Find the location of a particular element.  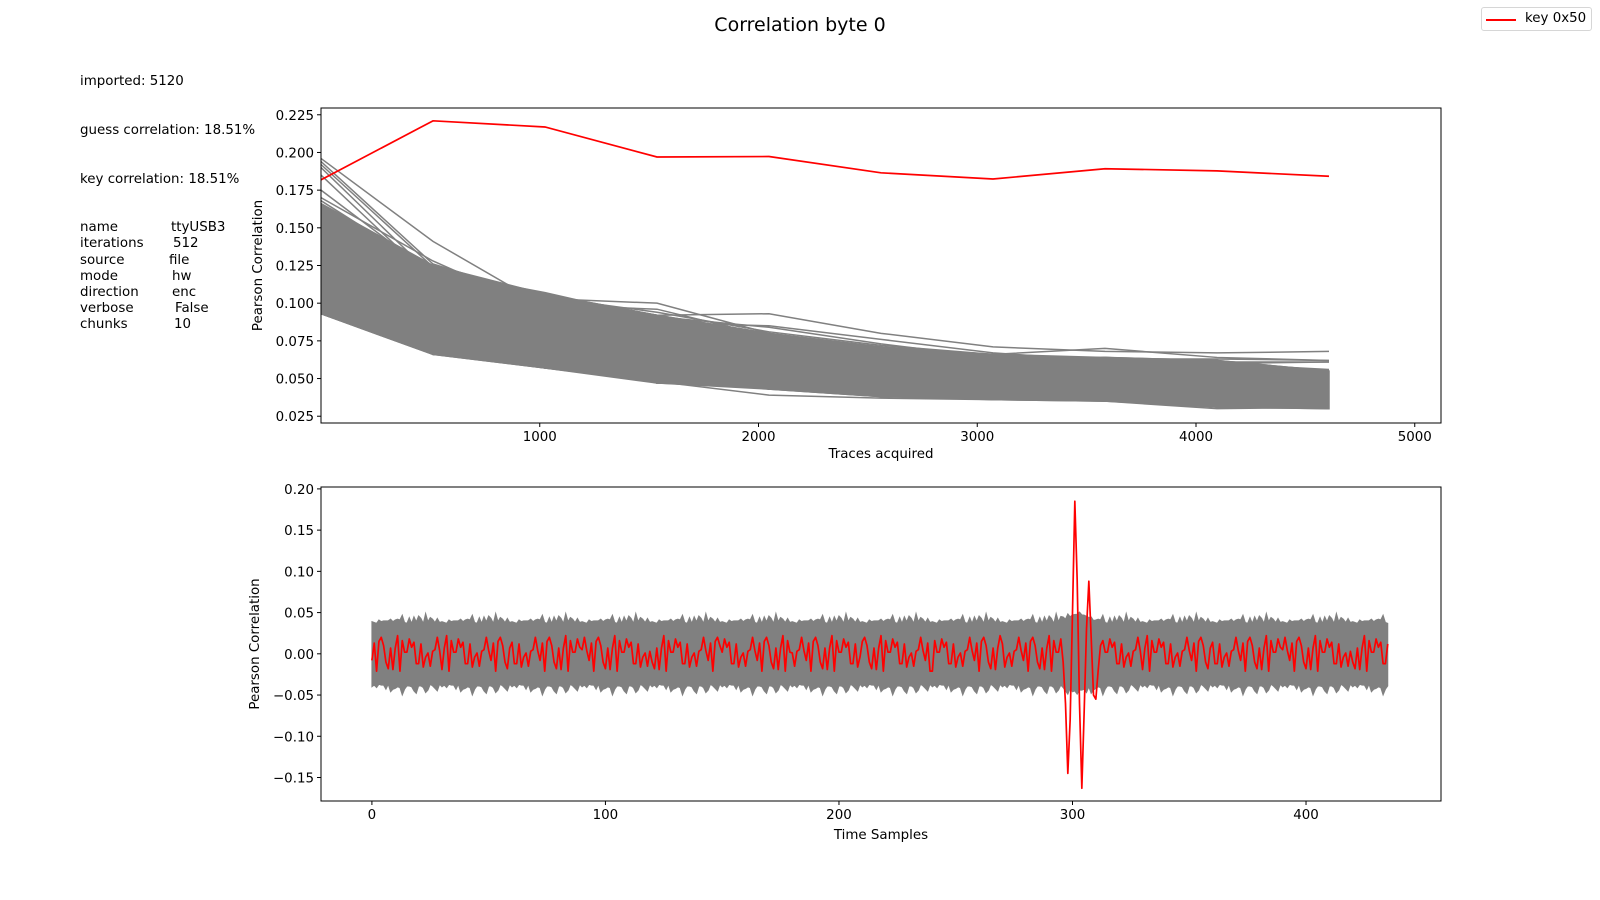

x-tick-label: 1000 is located at coordinates (540, 437).